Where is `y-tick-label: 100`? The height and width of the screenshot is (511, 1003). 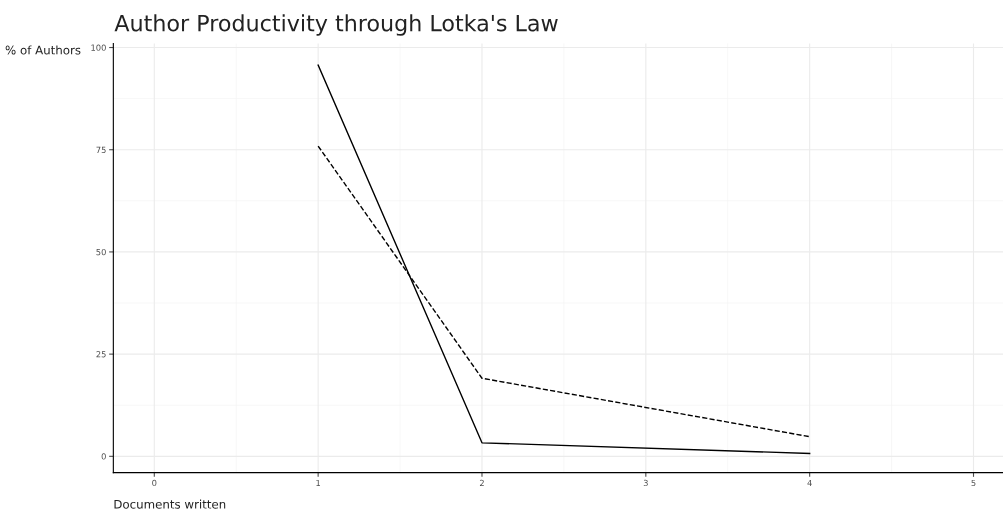
y-tick-label: 100 is located at coordinates (98, 47).